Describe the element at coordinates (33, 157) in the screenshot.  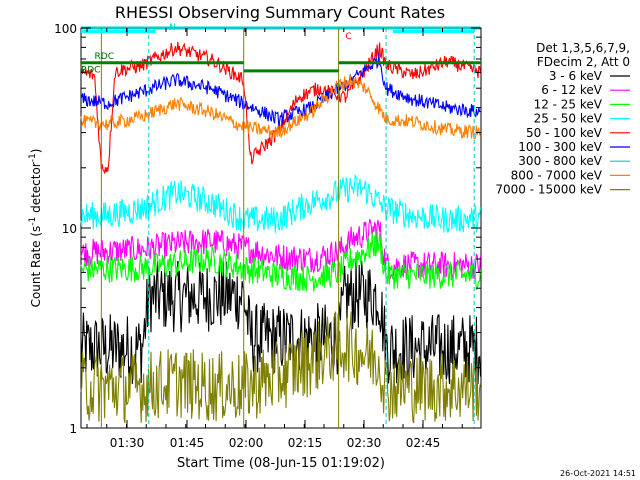
I see `y-axis-label-sup2: -1` at that location.